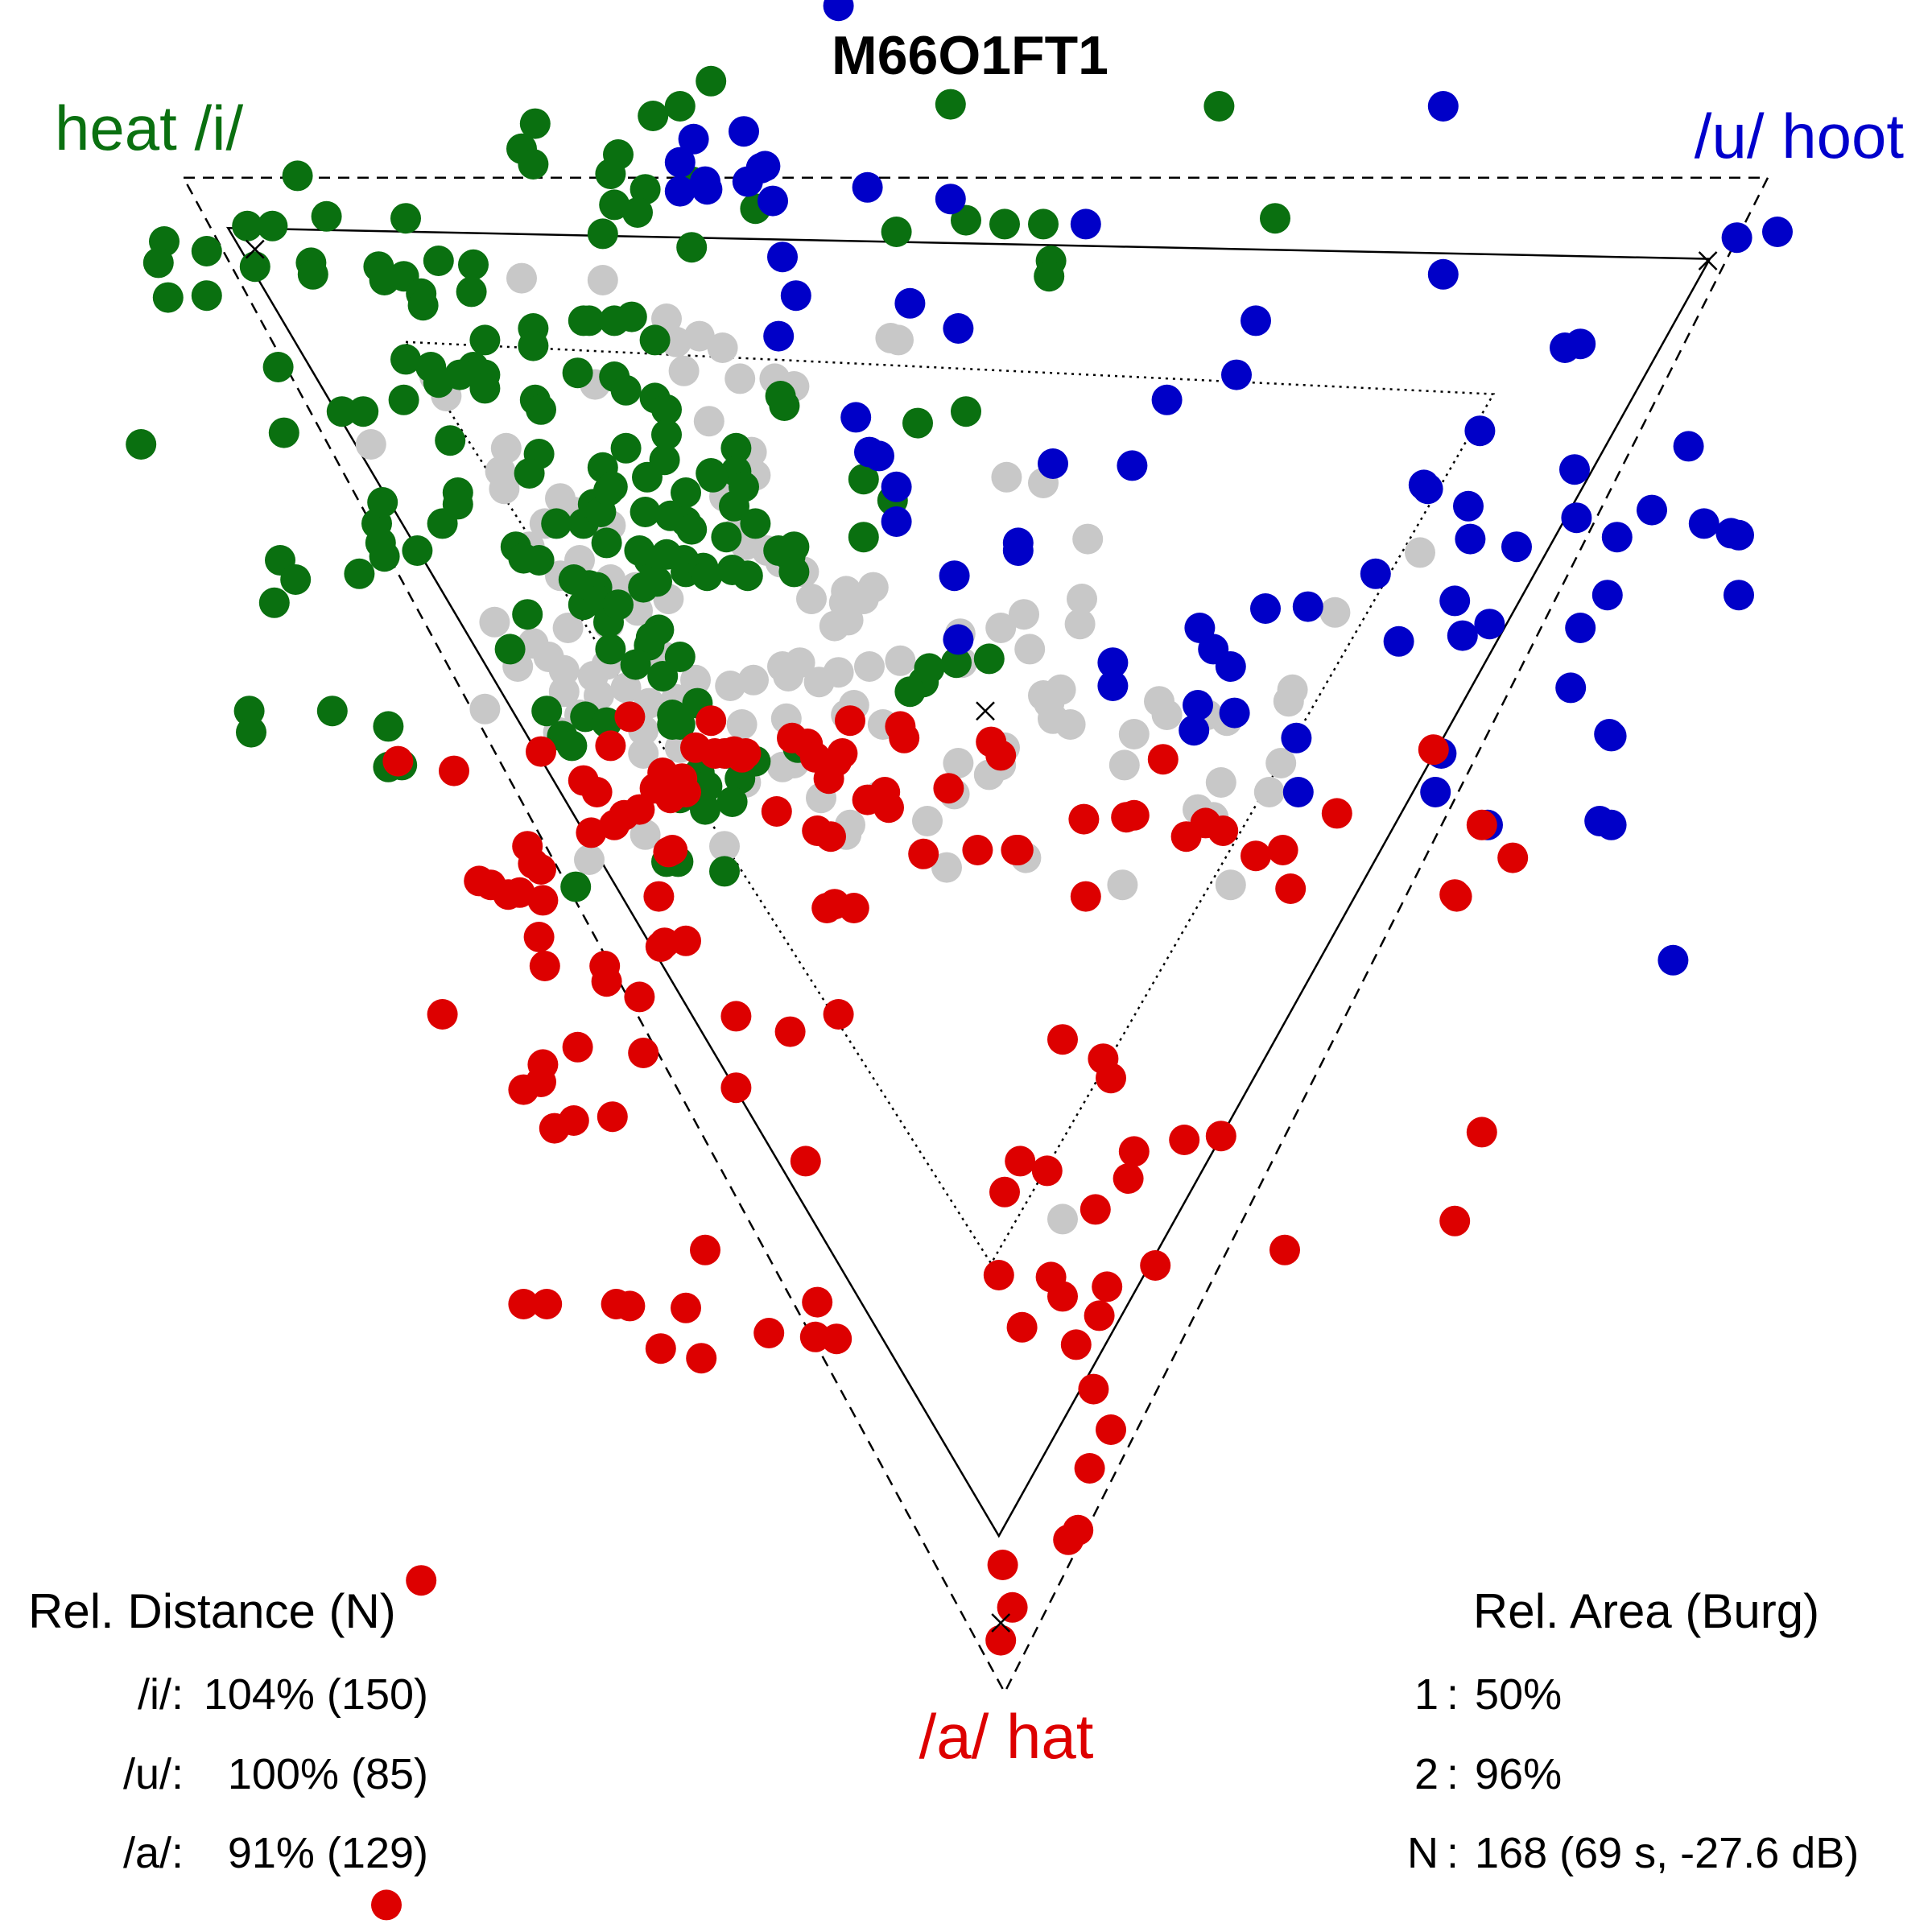  Describe the element at coordinates (1001, 1623) in the screenshot. I see `corner-marker` at that location.